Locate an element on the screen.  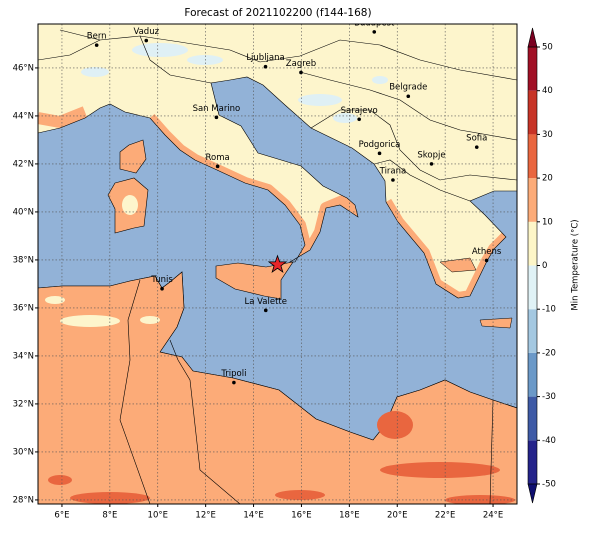
colorbar-tick-label: 50 is located at coordinates (547, 48).